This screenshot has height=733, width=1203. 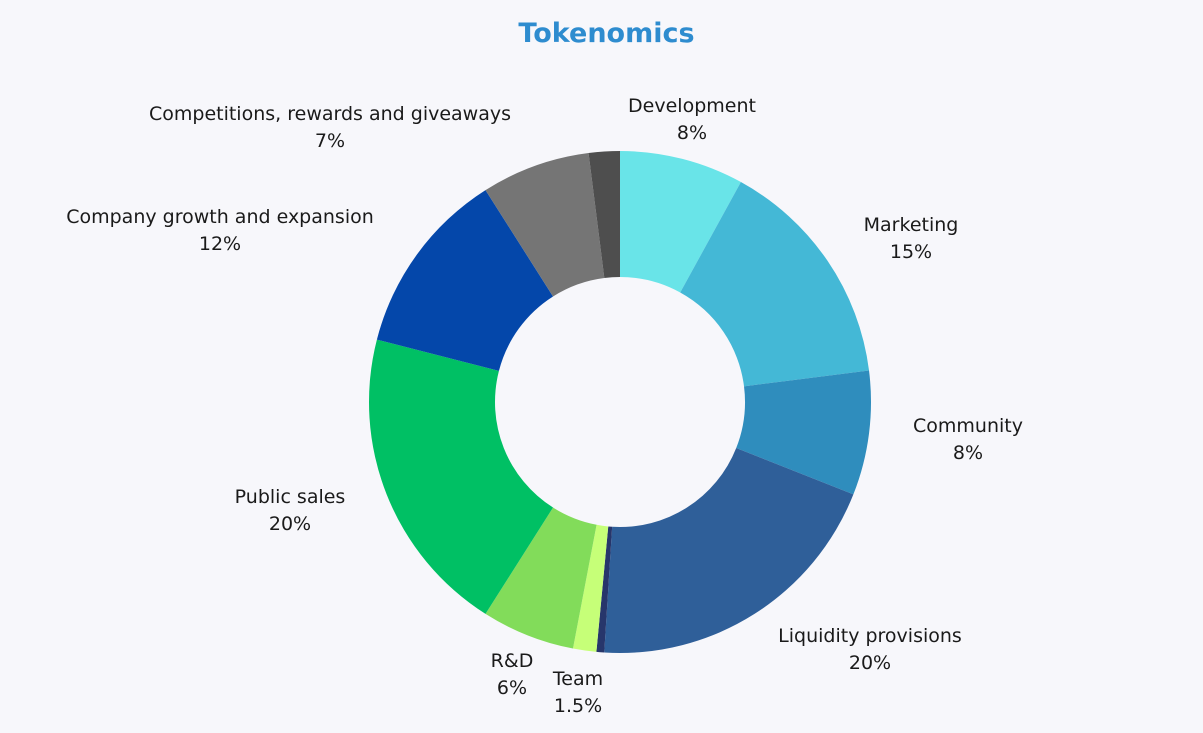 What do you see at coordinates (870, 663) in the screenshot?
I see `slice-value-liquidity-provisions: 20%` at bounding box center [870, 663].